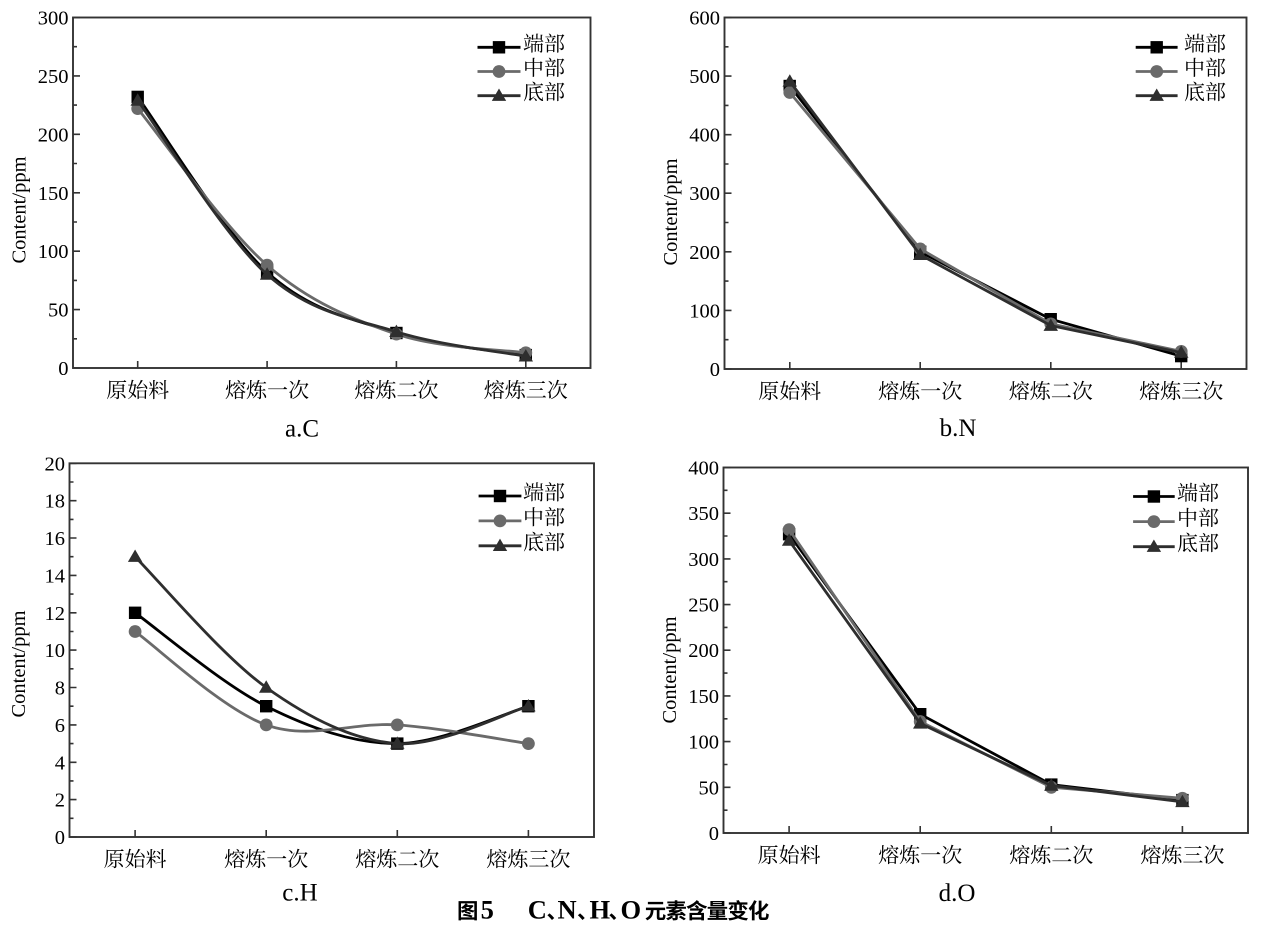  I want to click on svg-text: 2, so click(60, 801).